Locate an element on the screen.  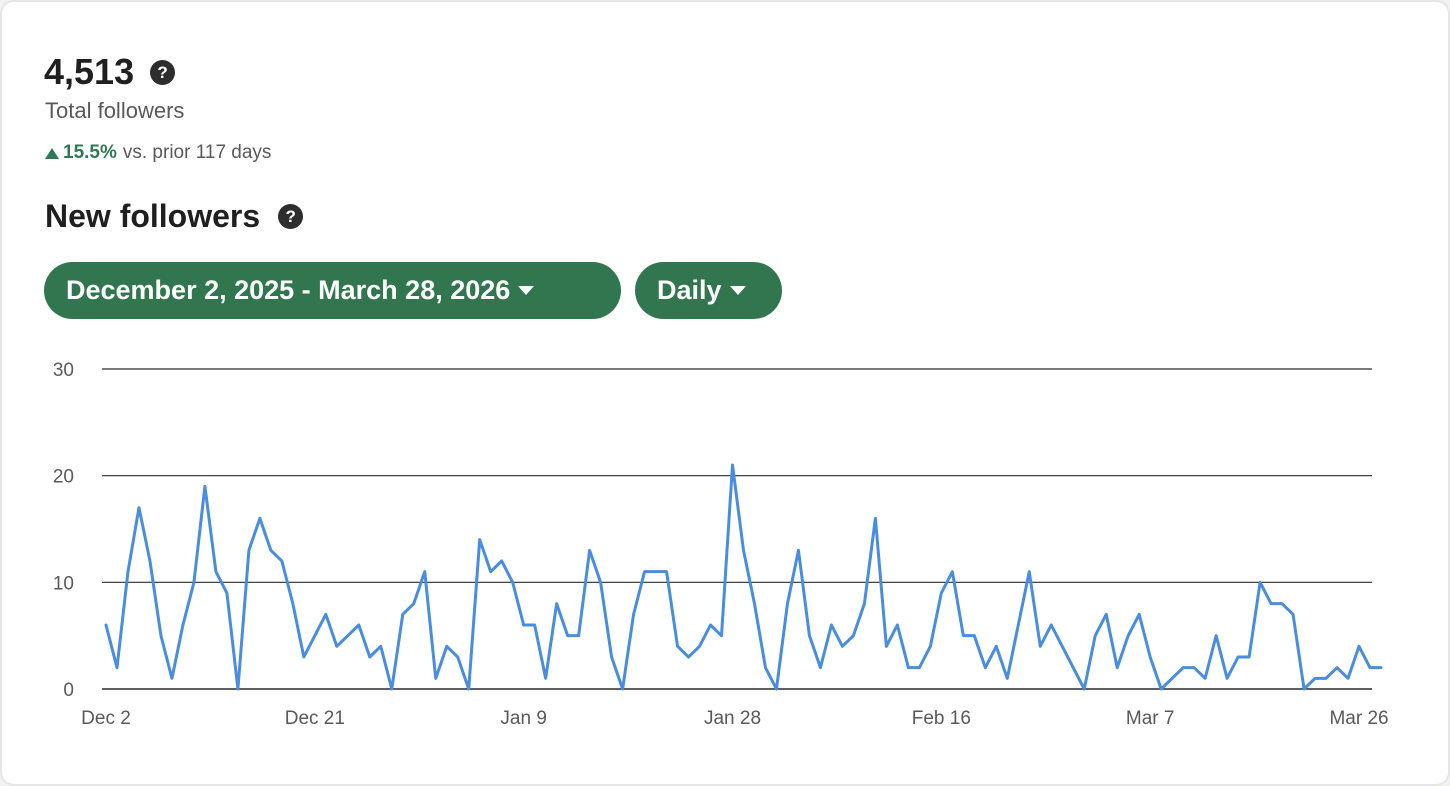
date-range-dropdown: December 2, 2025 - March 28, 2026 is located at coordinates (332, 290).